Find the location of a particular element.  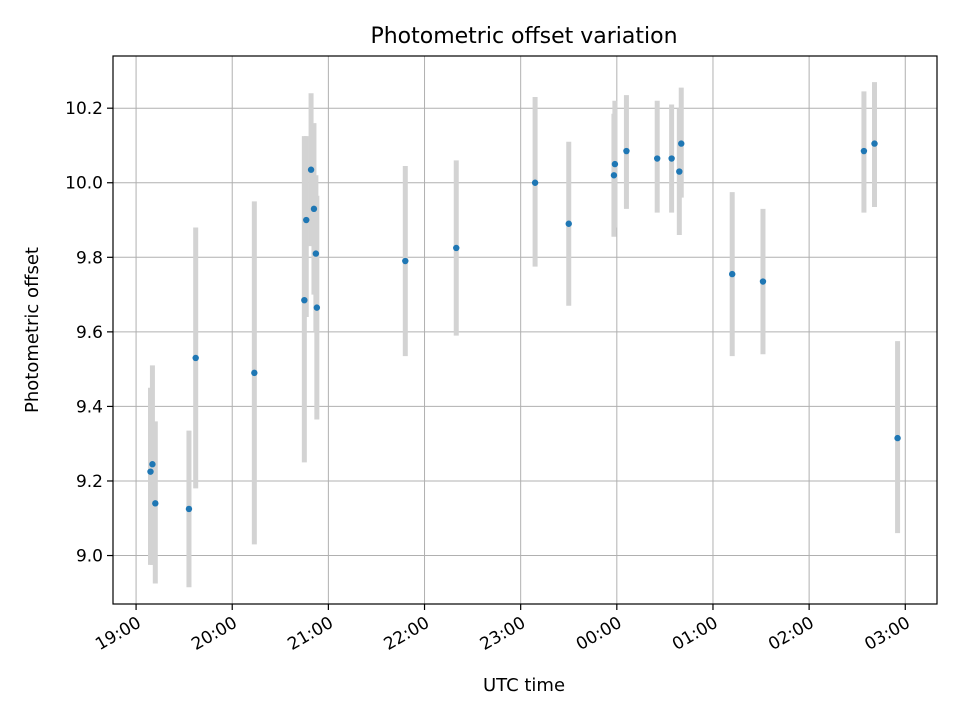

chart-title: Photometric offset variation is located at coordinates (523, 36).